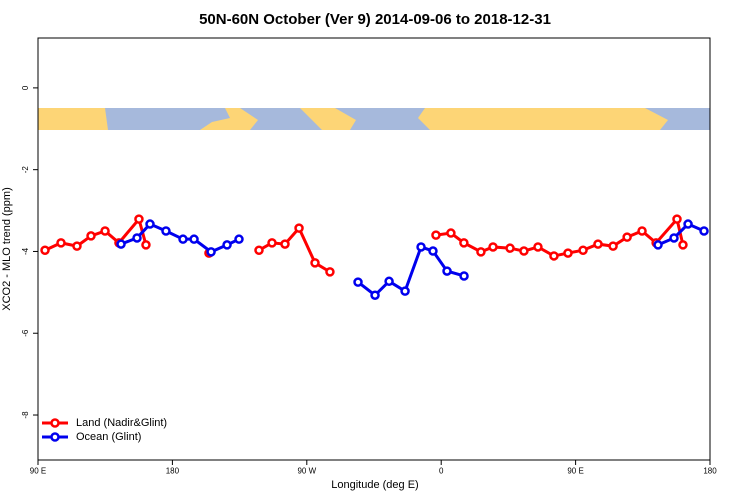 The height and width of the screenshot is (500, 750). Describe the element at coordinates (441, 471) in the screenshot. I see `x-tick-label: 0` at that location.